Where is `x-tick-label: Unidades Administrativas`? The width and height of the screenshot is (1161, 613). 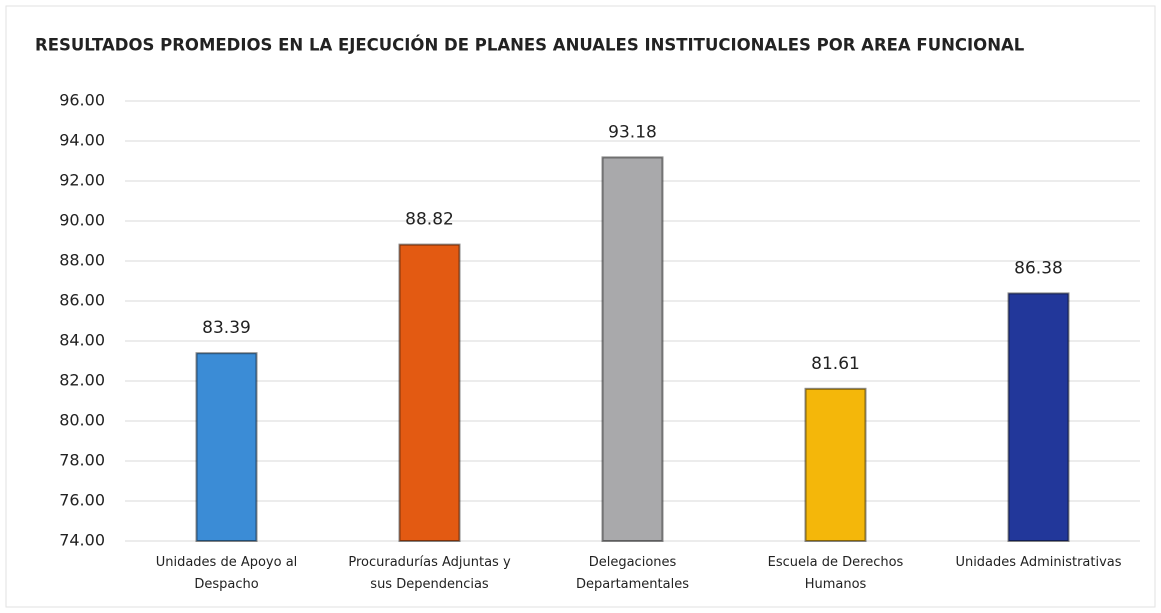
x-tick-label: Unidades Administrativas is located at coordinates (1038, 562).